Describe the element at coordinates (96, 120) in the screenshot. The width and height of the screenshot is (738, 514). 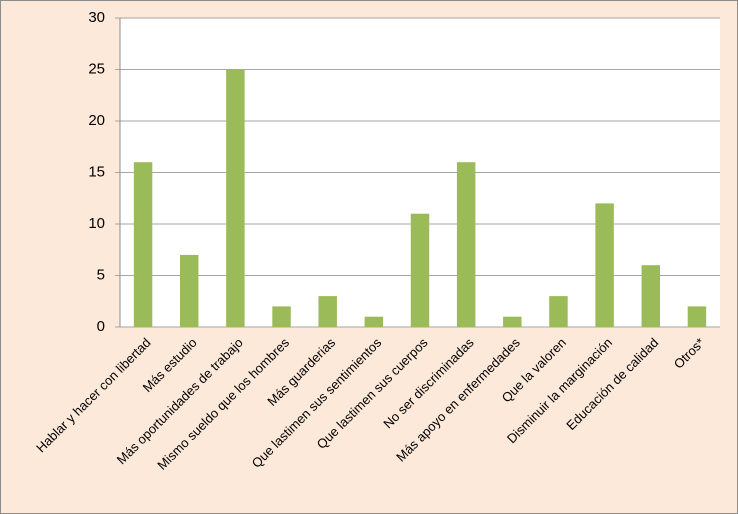
I see `y-tick-label: 20` at that location.